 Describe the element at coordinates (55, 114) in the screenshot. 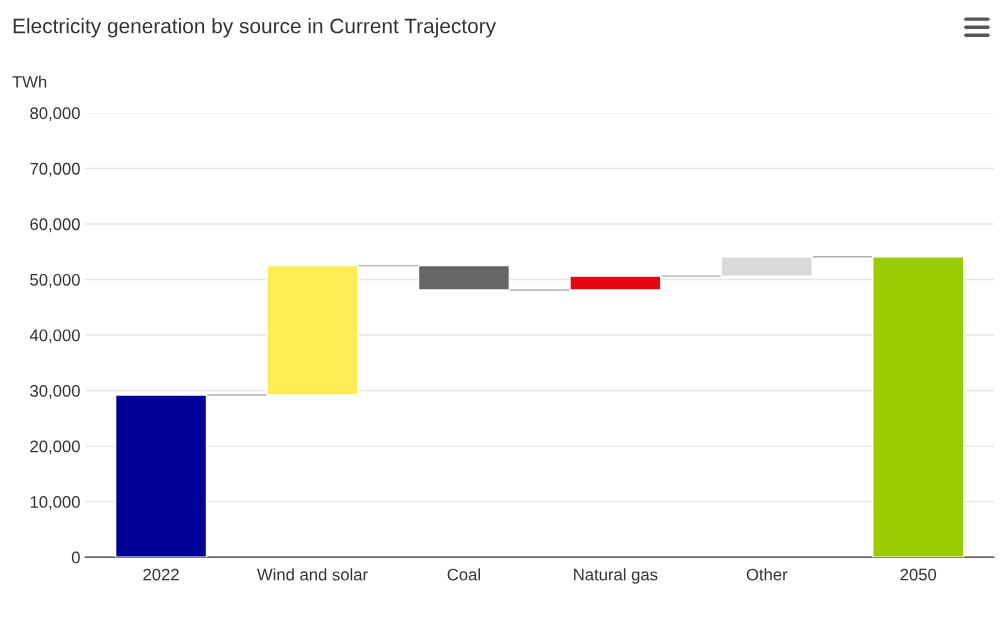

I see `y-tick-label: 80,000` at that location.